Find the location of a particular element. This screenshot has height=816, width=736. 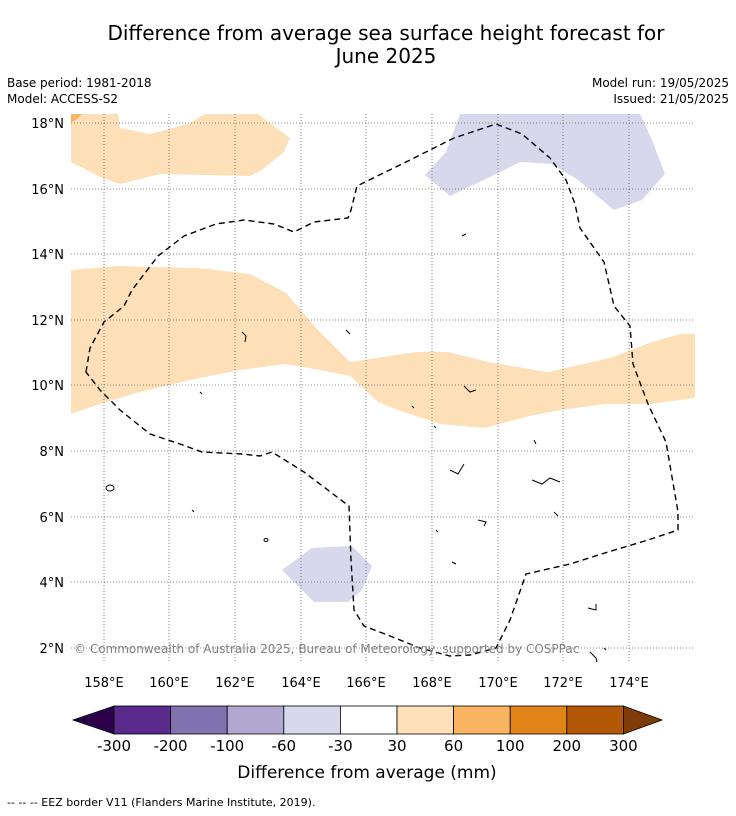

colorbar-tick-label: 30 is located at coordinates (396, 746).